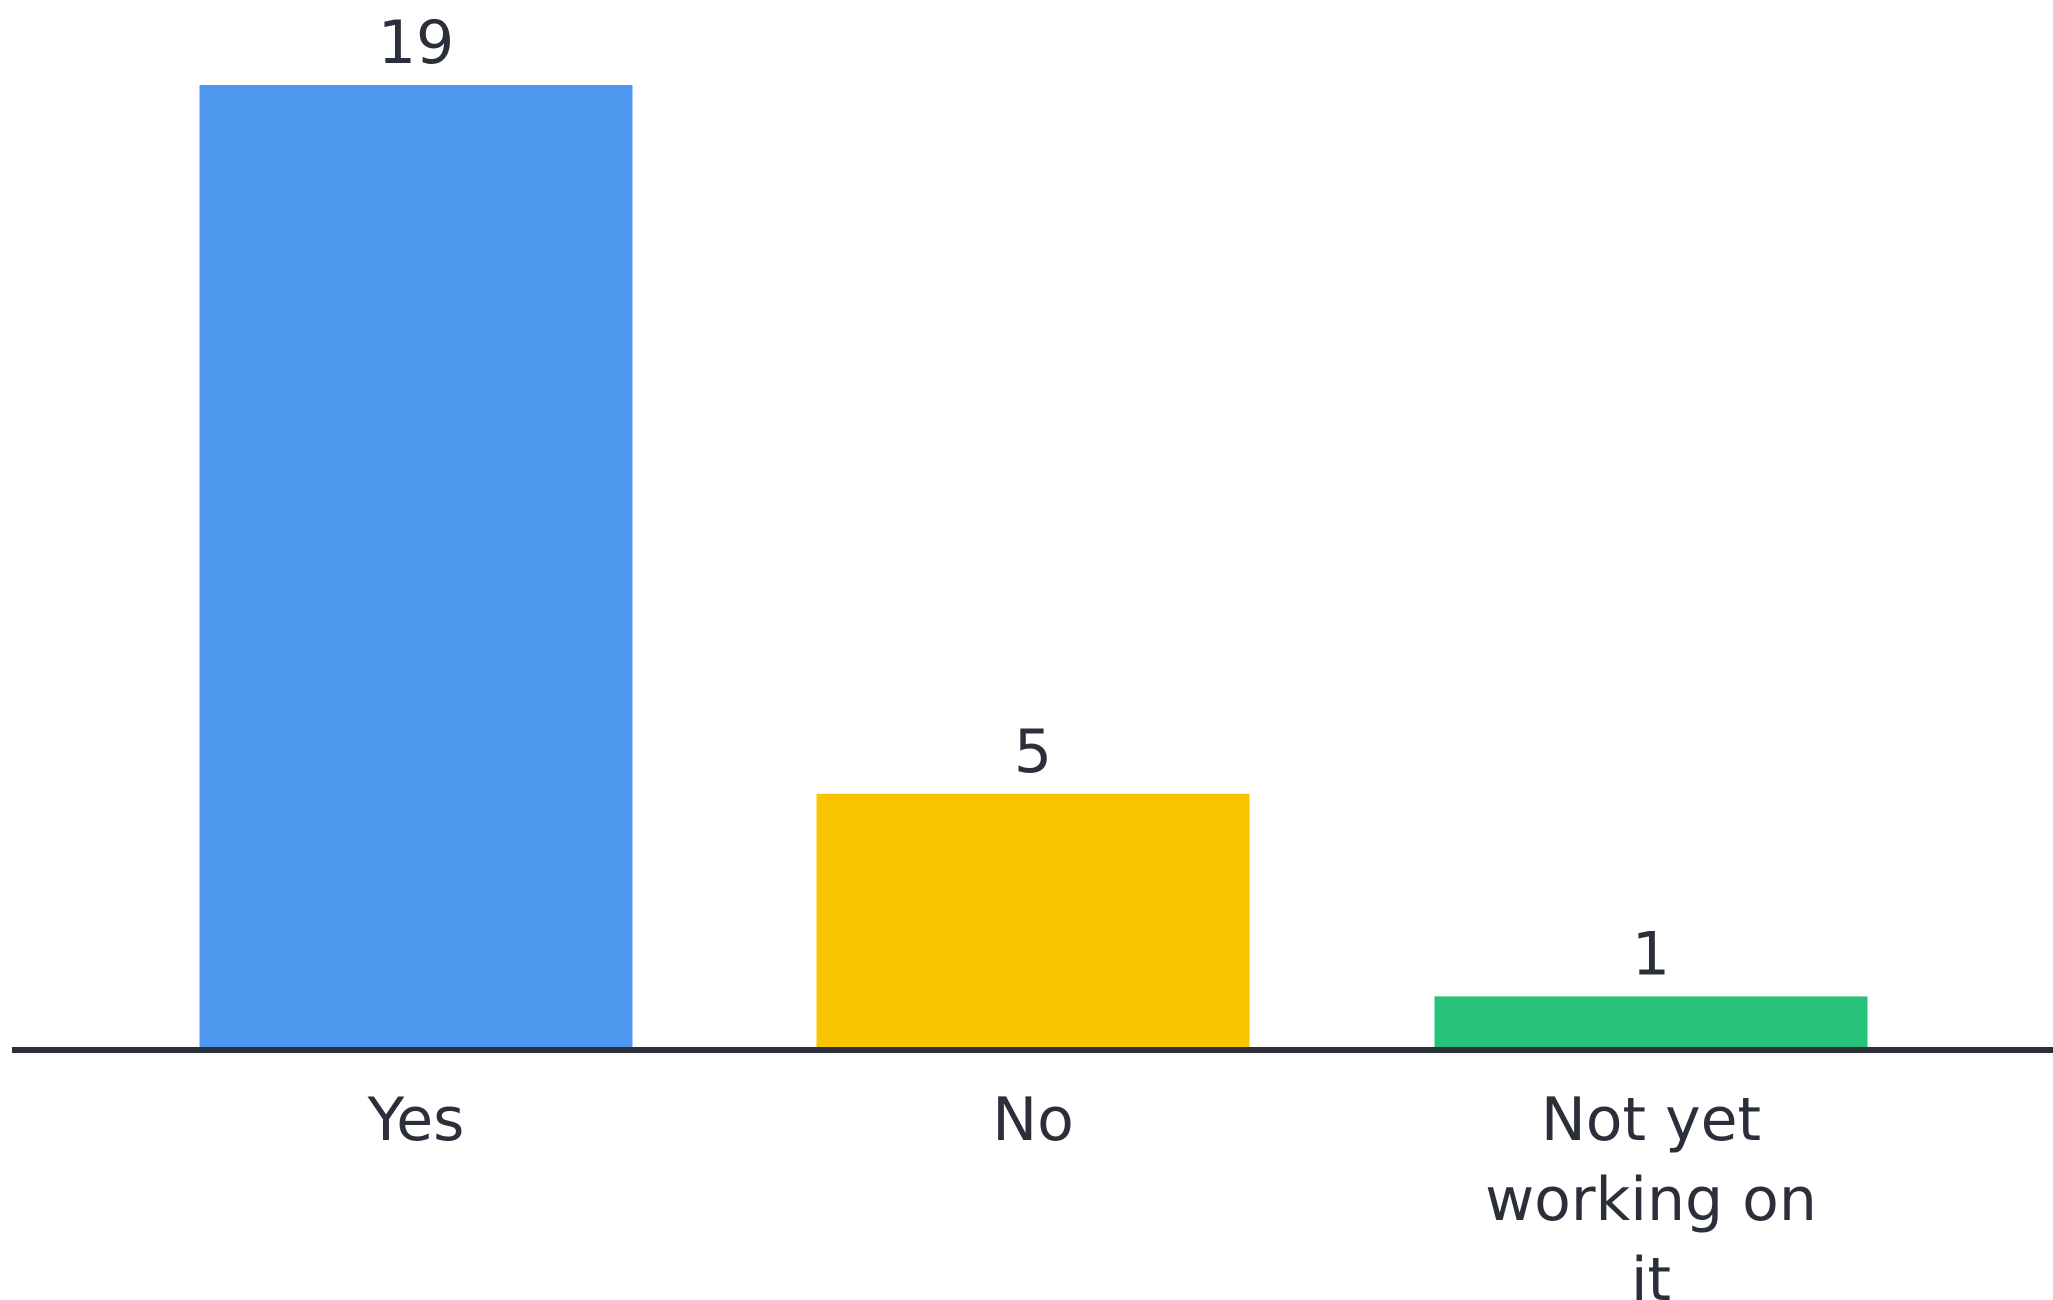 This screenshot has width=2053, height=1300. I want to click on category-label-line: Yes, so click(416, 1120).